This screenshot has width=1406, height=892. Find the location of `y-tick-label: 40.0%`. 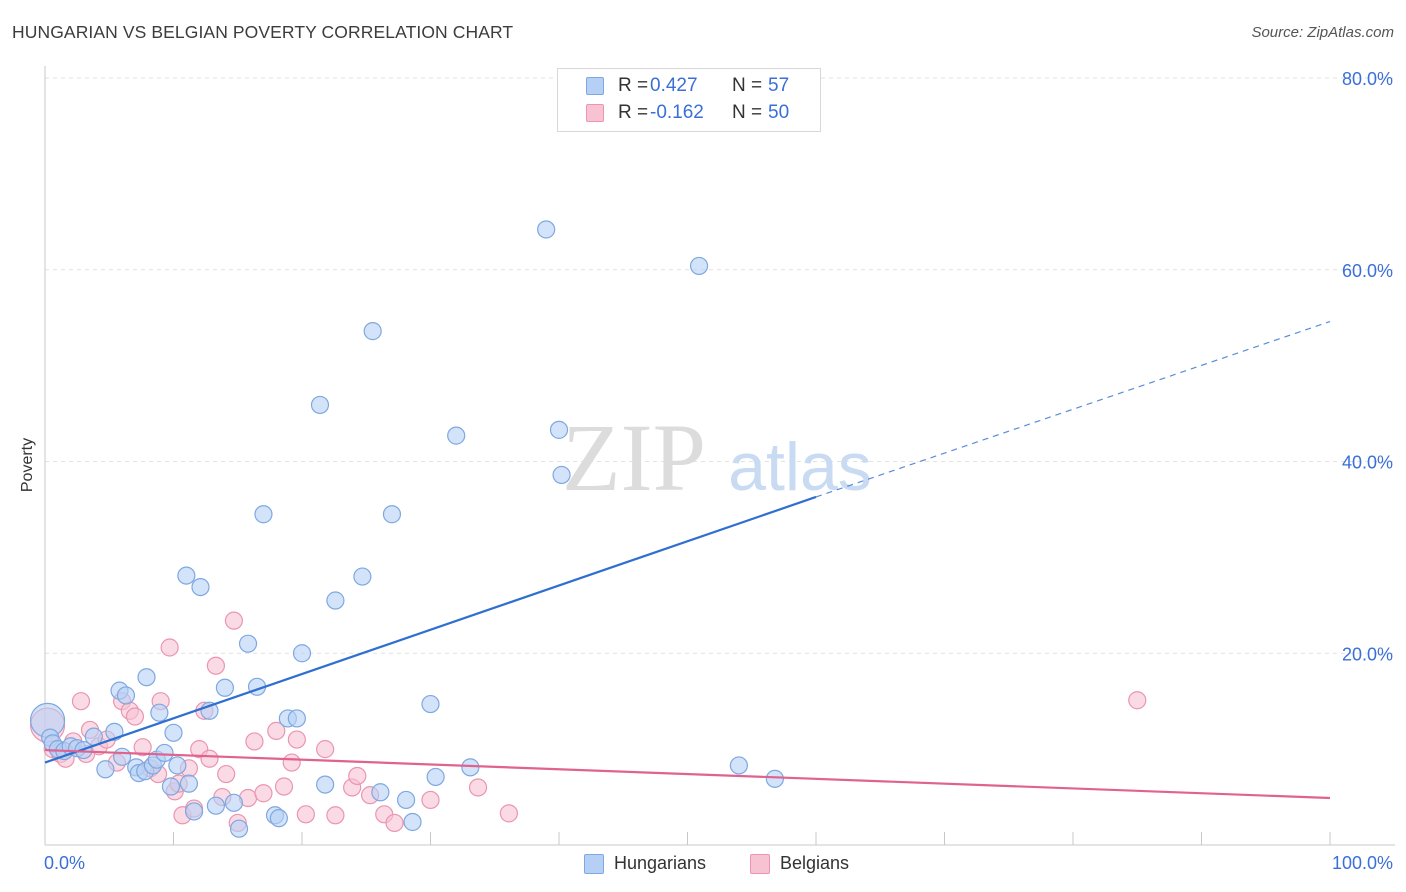

y-tick-label: 40.0% is located at coordinates (1367, 463).